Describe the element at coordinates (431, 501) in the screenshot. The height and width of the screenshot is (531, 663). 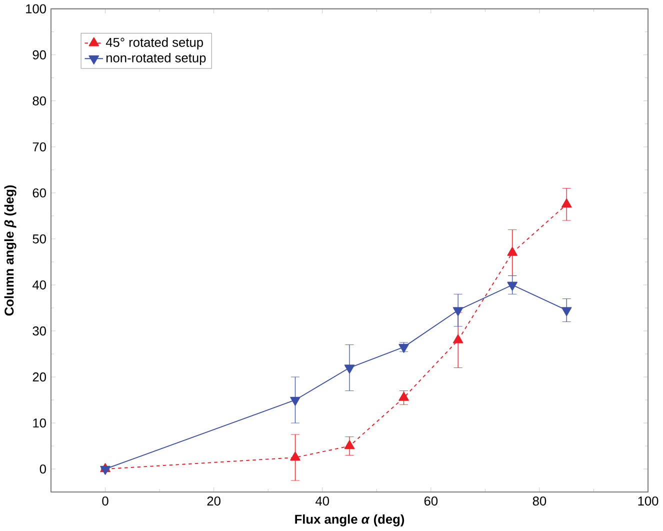
I see `x-tick-label: 60` at that location.